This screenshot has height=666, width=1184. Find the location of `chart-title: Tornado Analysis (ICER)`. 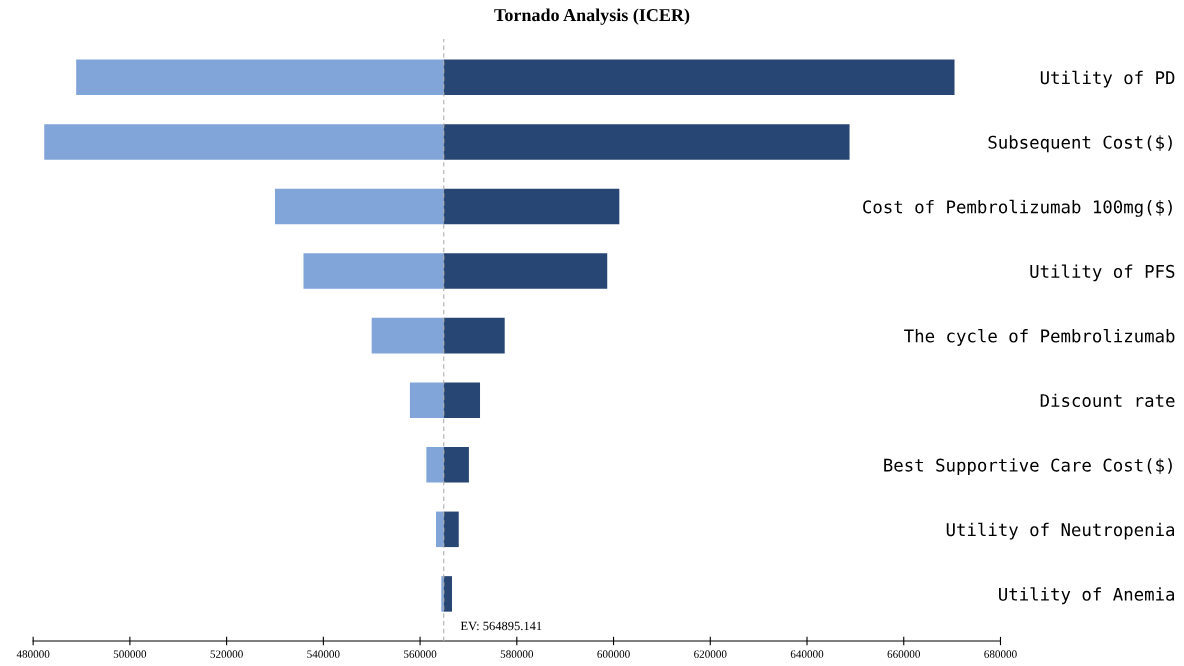

chart-title: Tornado Analysis (ICER) is located at coordinates (592, 16).